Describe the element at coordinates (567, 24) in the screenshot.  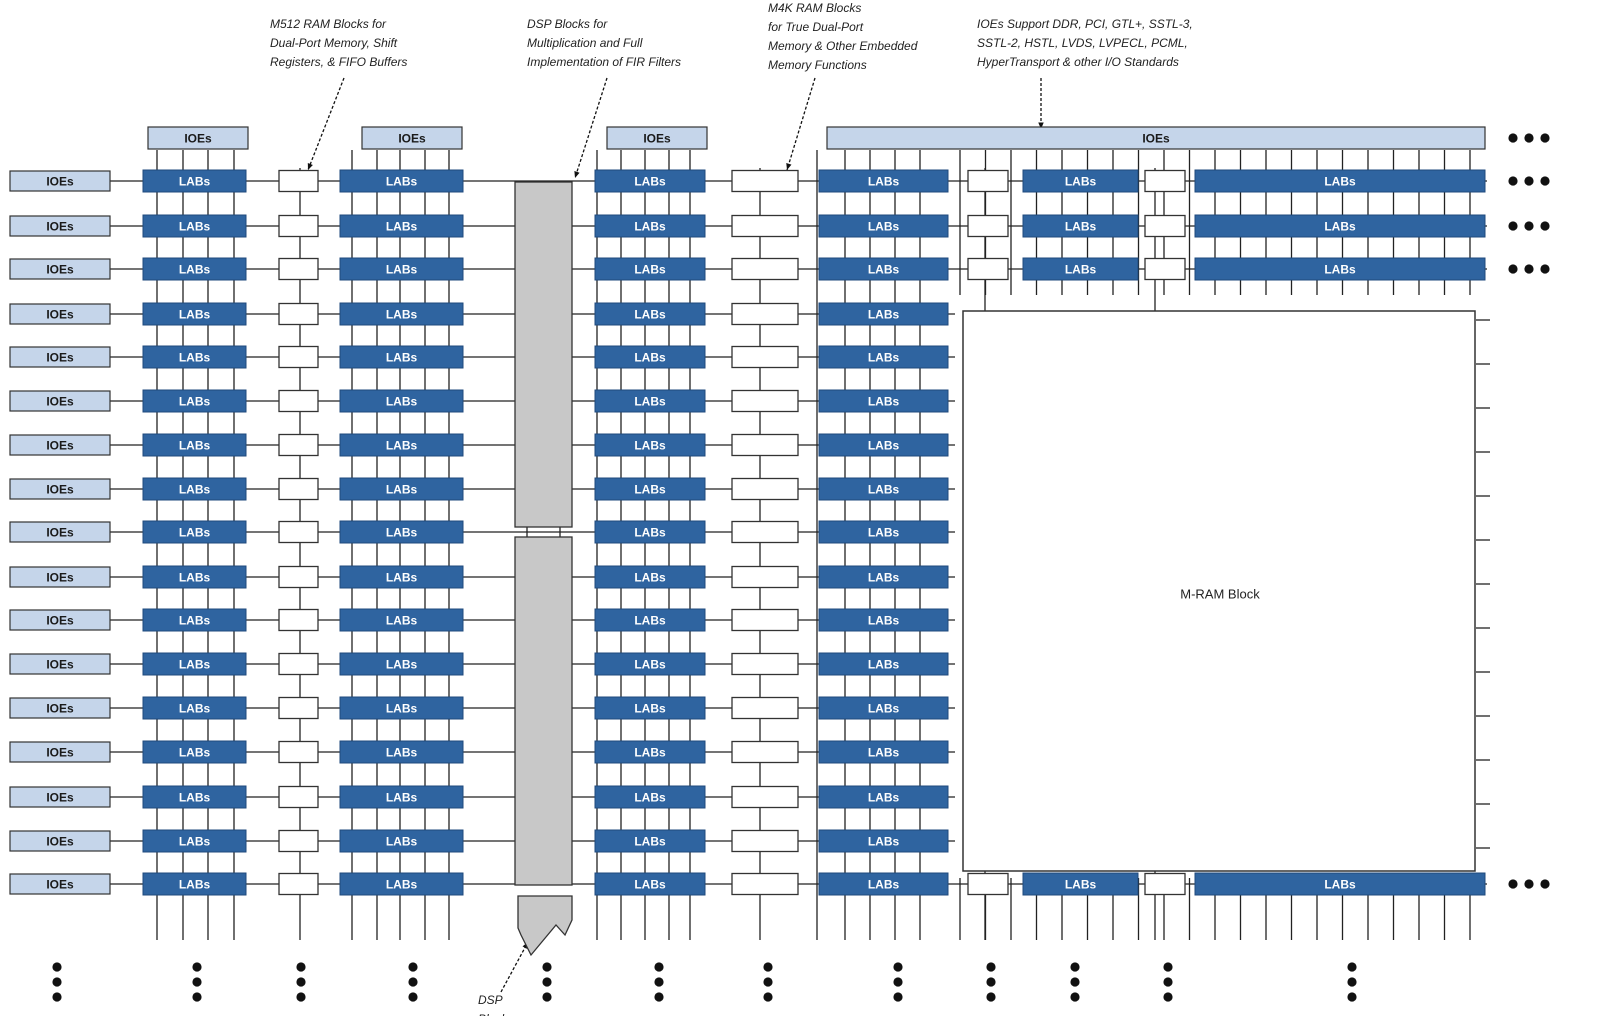
I see `annotation-dsp-blocks: DSP Blocks for` at that location.